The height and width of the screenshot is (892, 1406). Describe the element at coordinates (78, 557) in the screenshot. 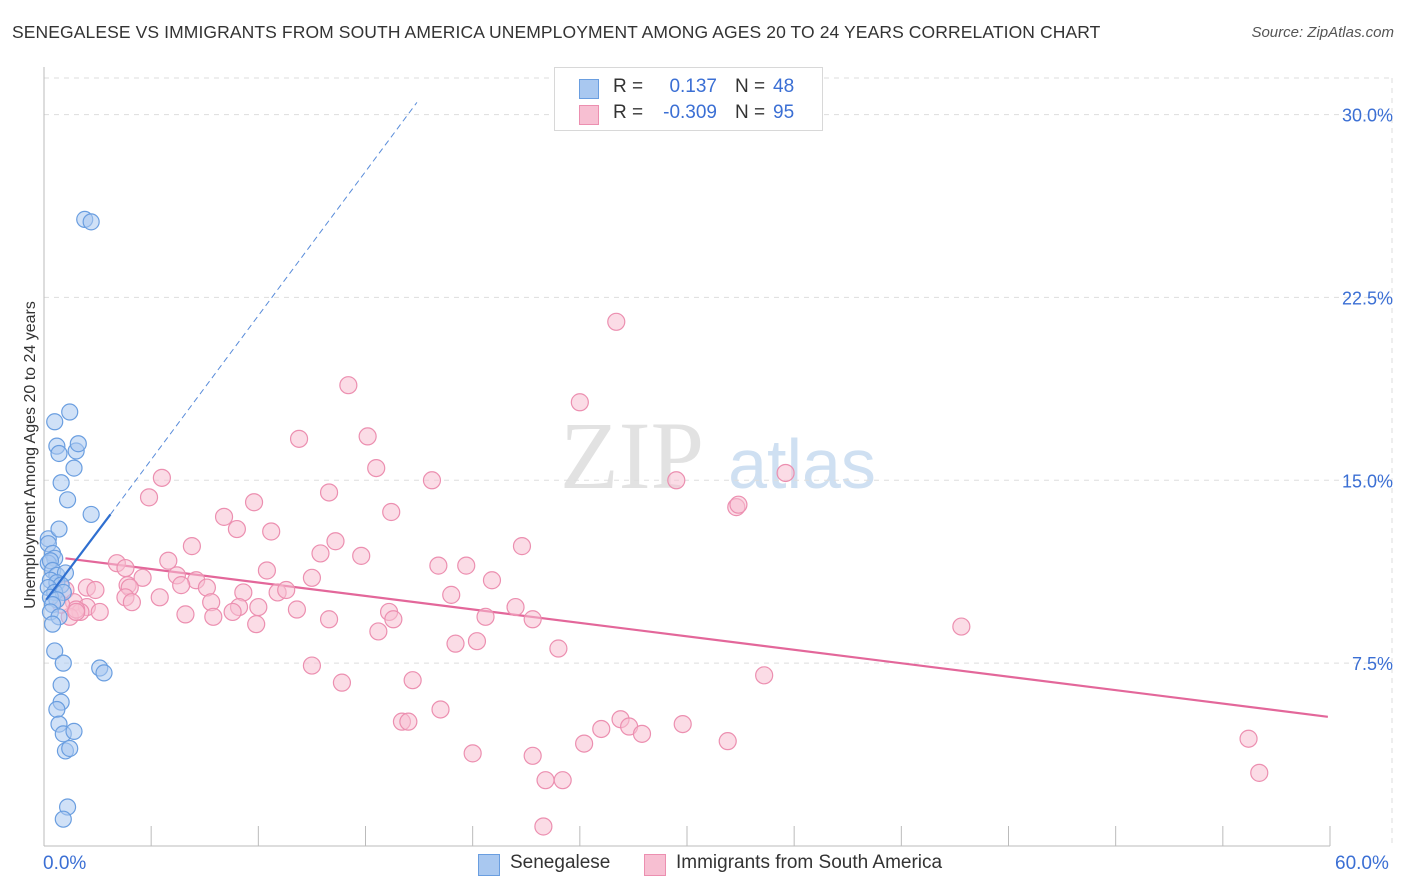

I see `senegalese-trend-line` at that location.